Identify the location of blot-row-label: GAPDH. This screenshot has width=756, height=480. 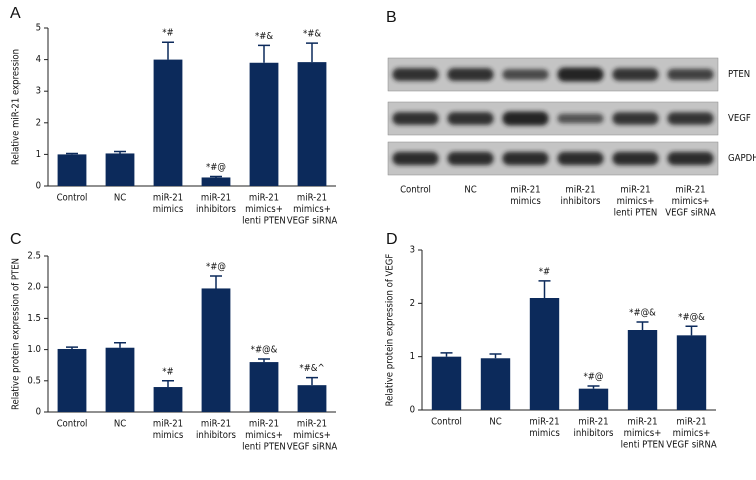
(742, 158).